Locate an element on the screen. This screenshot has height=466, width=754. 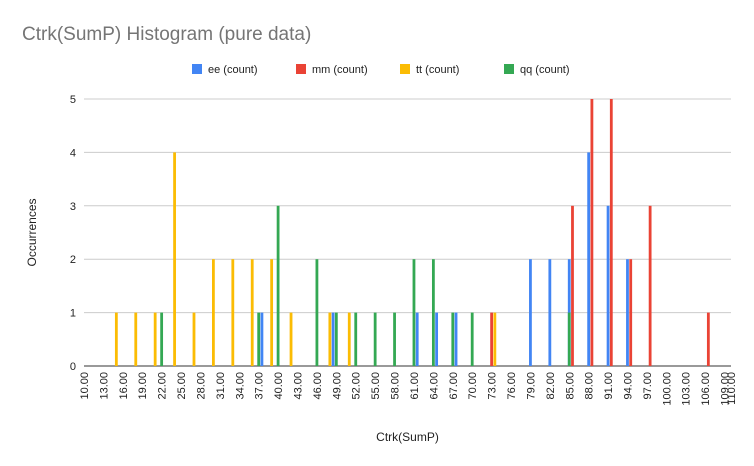
x-tick-label: 58.00 is located at coordinates (396, 386).